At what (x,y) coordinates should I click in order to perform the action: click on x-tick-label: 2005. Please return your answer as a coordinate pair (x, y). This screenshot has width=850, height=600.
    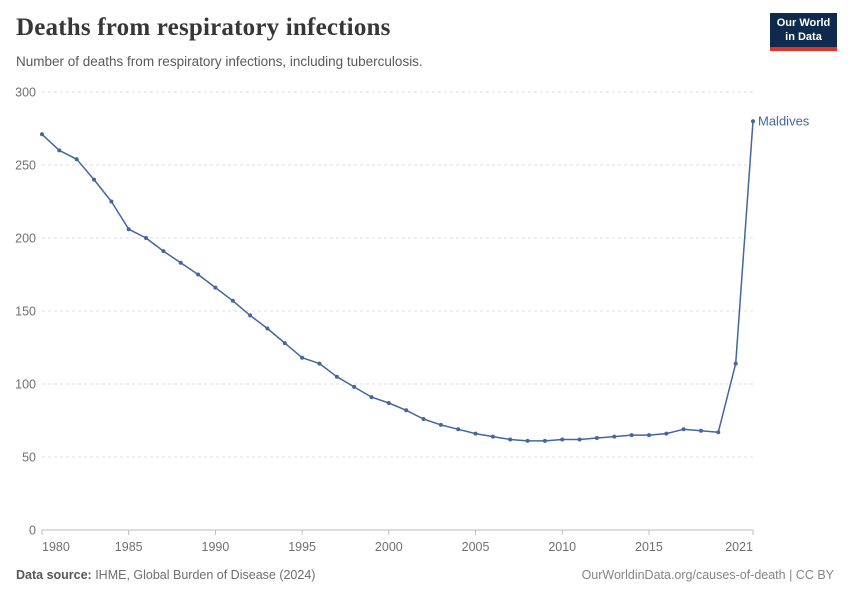
    Looking at the image, I should click on (476, 547).